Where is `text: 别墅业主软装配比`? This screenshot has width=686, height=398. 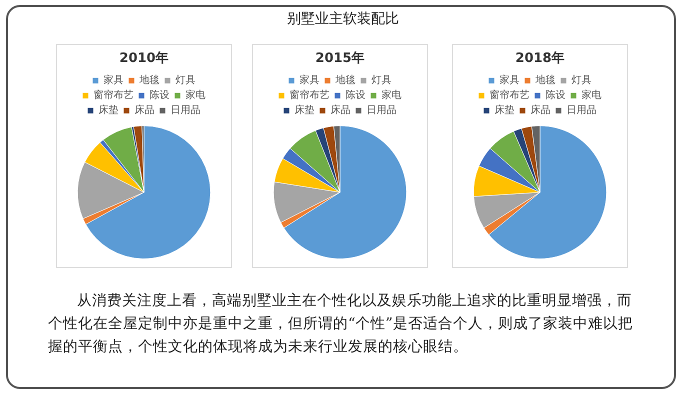
text: 别墅业主软装配比 is located at coordinates (343, 19).